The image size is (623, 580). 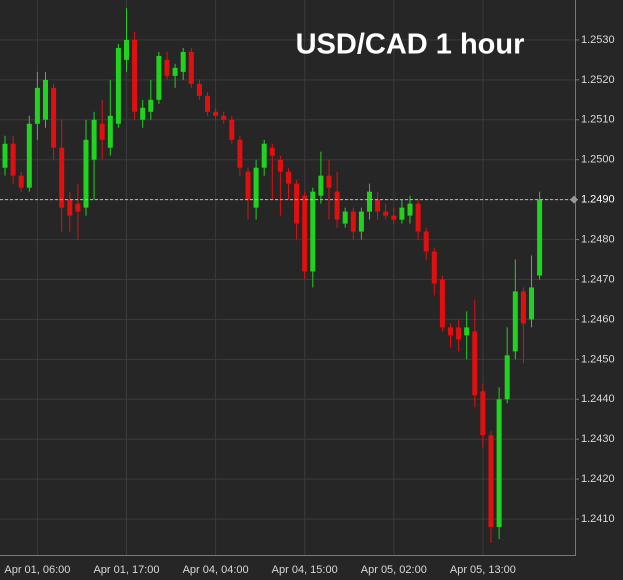 What do you see at coordinates (598, 519) in the screenshot?
I see `y-tick-label: 1.2410` at bounding box center [598, 519].